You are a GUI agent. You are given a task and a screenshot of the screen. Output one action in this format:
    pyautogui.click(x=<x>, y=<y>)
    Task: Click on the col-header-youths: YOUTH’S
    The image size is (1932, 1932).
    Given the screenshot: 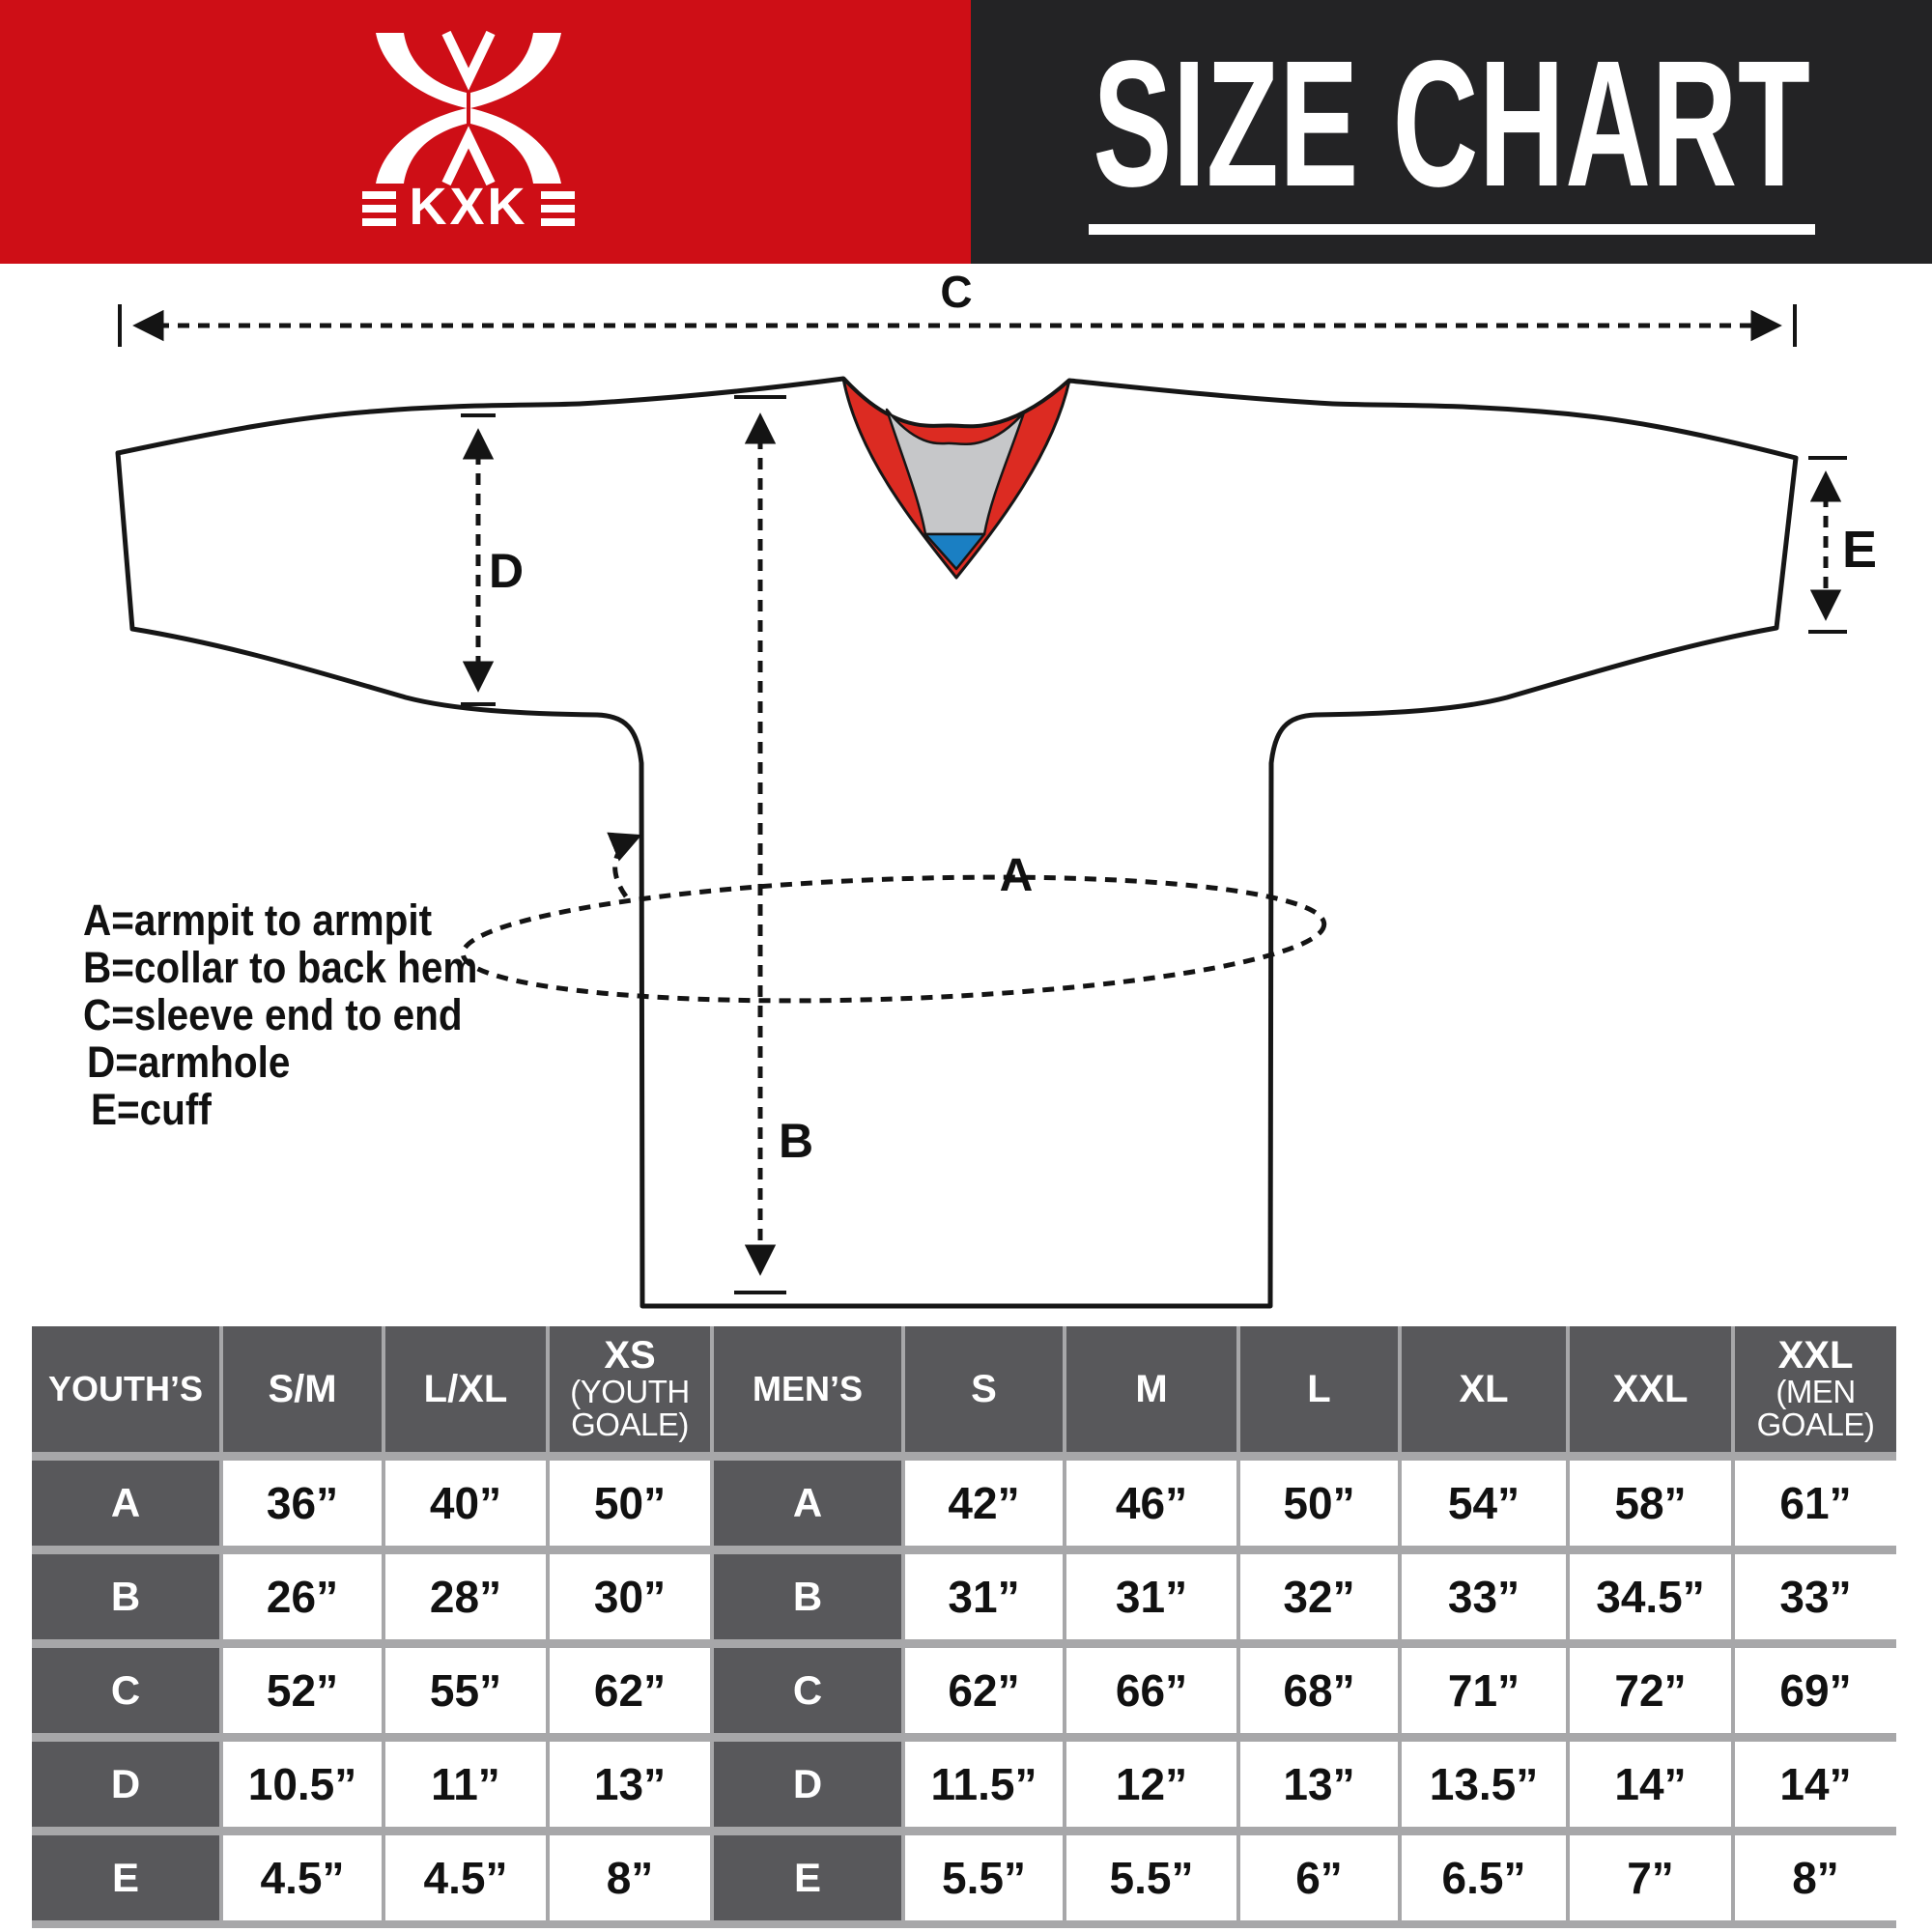 What is the action you would take?
    pyautogui.click(x=125, y=1389)
    